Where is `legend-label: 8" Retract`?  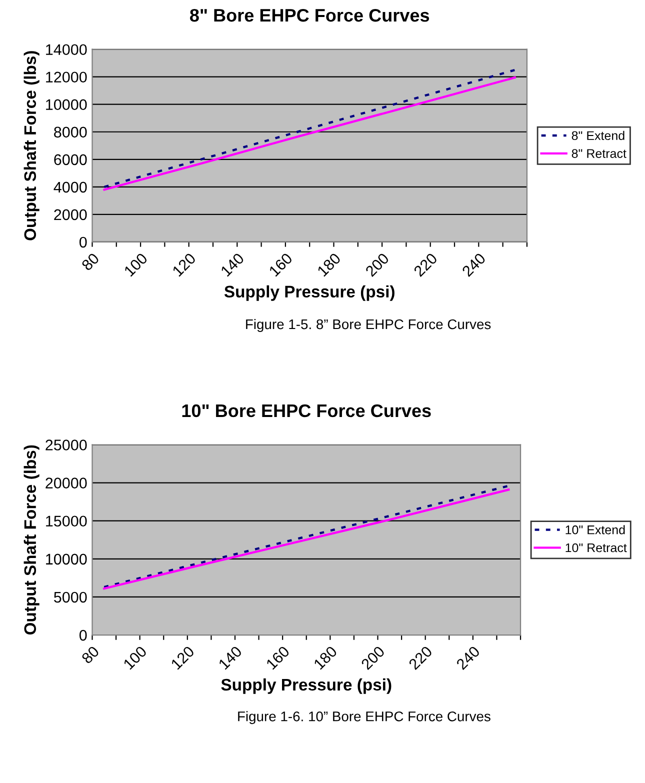 legend-label: 8" Retract is located at coordinates (599, 153).